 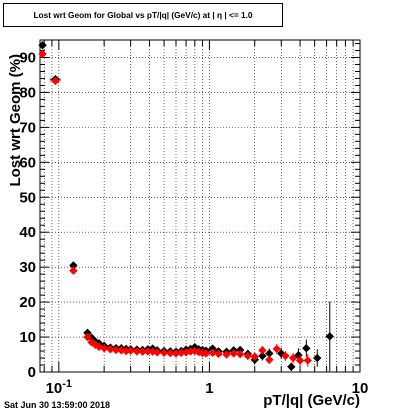 I want to click on timestamp-label: Sat Jun 30 13:59:00 2018, so click(x=57, y=405).